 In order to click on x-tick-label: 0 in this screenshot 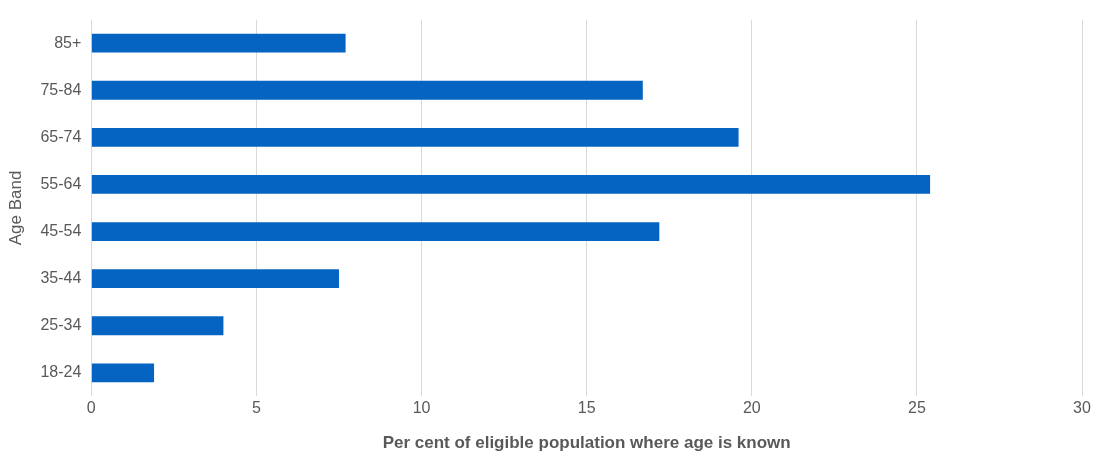, I will do `click(91, 408)`.